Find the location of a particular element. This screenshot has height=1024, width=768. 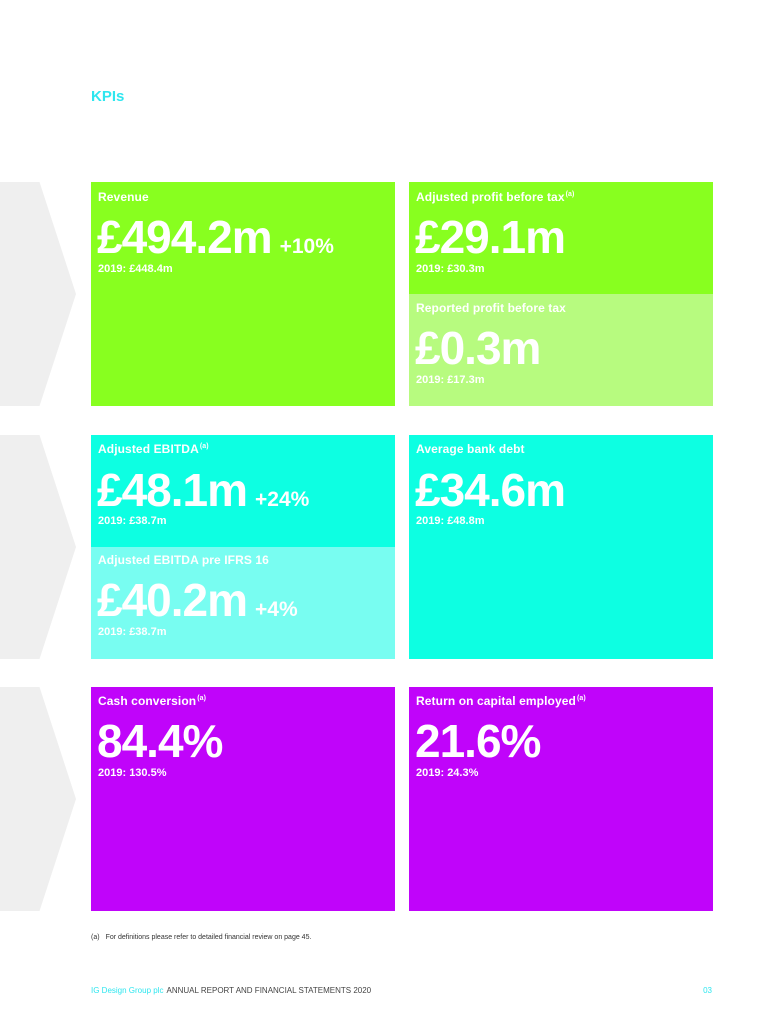

kpi-change: +4% is located at coordinates (276, 609).